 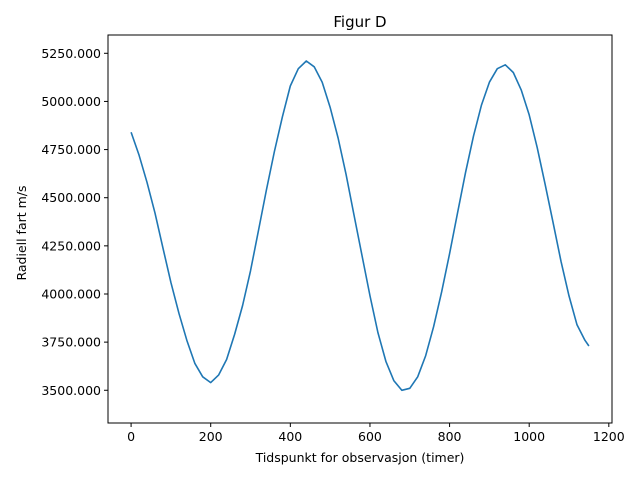 What do you see at coordinates (71, 197) in the screenshot?
I see `y-tick-label: 4500.000` at bounding box center [71, 197].